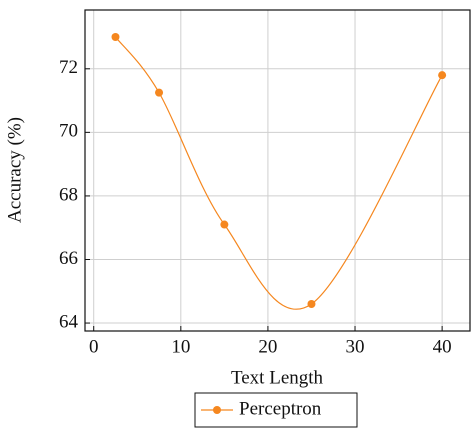  Describe the element at coordinates (68, 67) in the screenshot. I see `y-tick-label: 72` at that location.